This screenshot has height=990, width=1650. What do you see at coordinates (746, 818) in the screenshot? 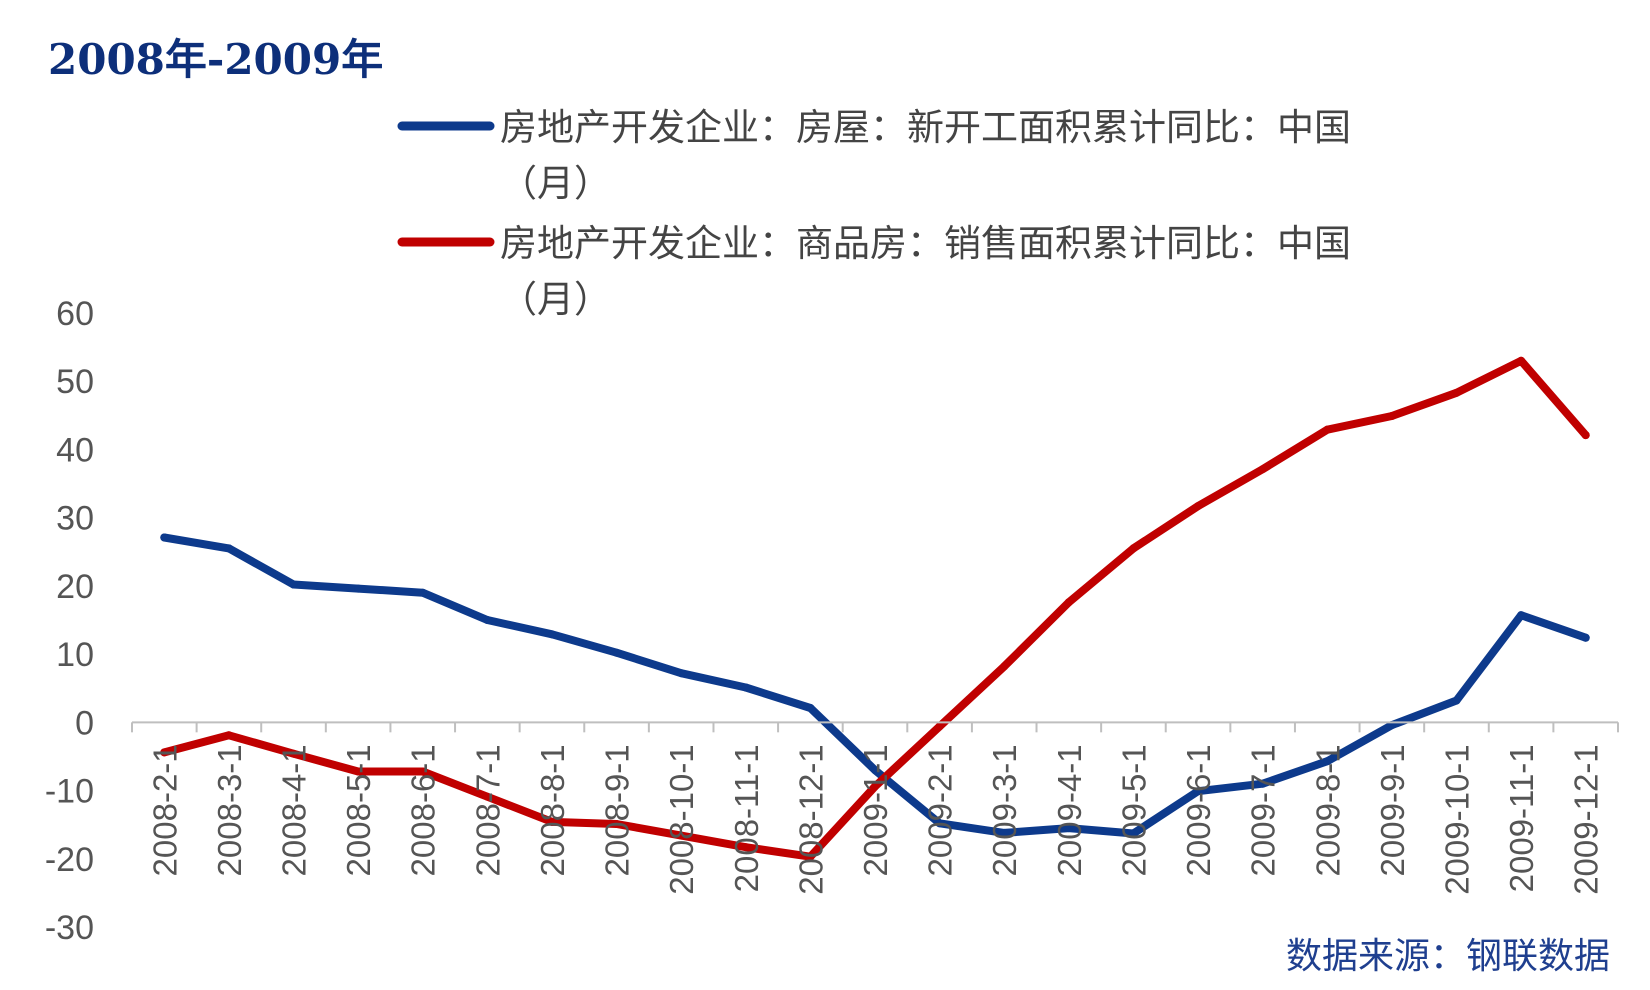
I see `x-tick-label: 2008-11-1` at bounding box center [746, 818].